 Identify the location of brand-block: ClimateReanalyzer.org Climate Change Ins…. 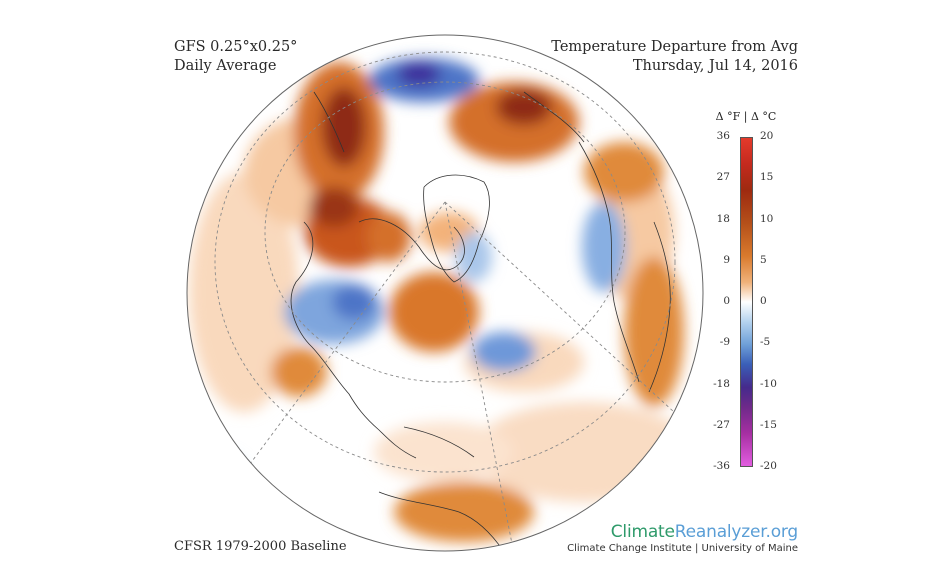
(682, 538).